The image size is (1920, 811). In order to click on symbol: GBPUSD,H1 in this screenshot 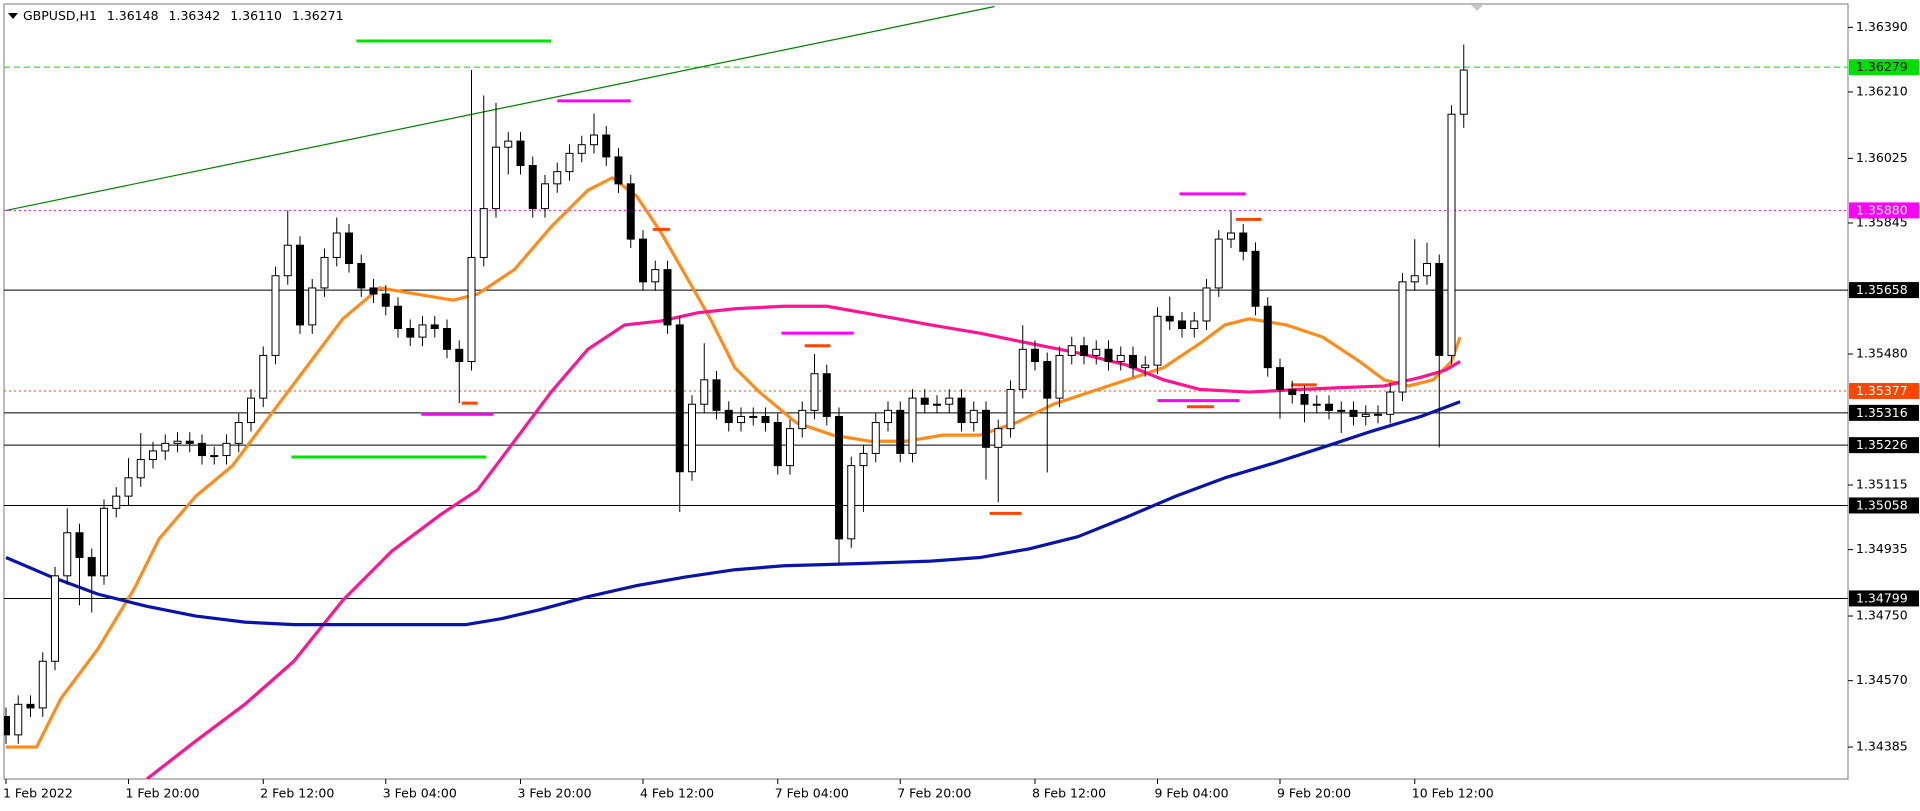, I will do `click(60, 15)`.